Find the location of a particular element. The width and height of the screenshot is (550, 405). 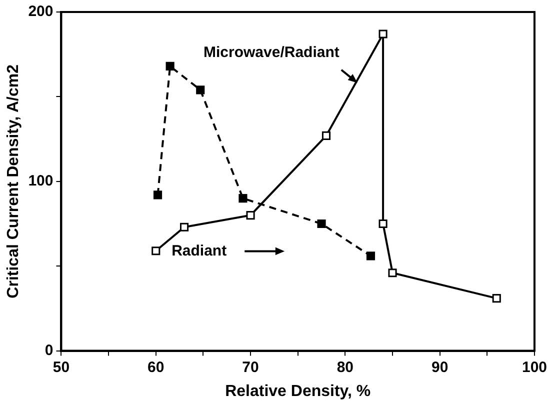

x-tick-label: 70 is located at coordinates (250, 367).